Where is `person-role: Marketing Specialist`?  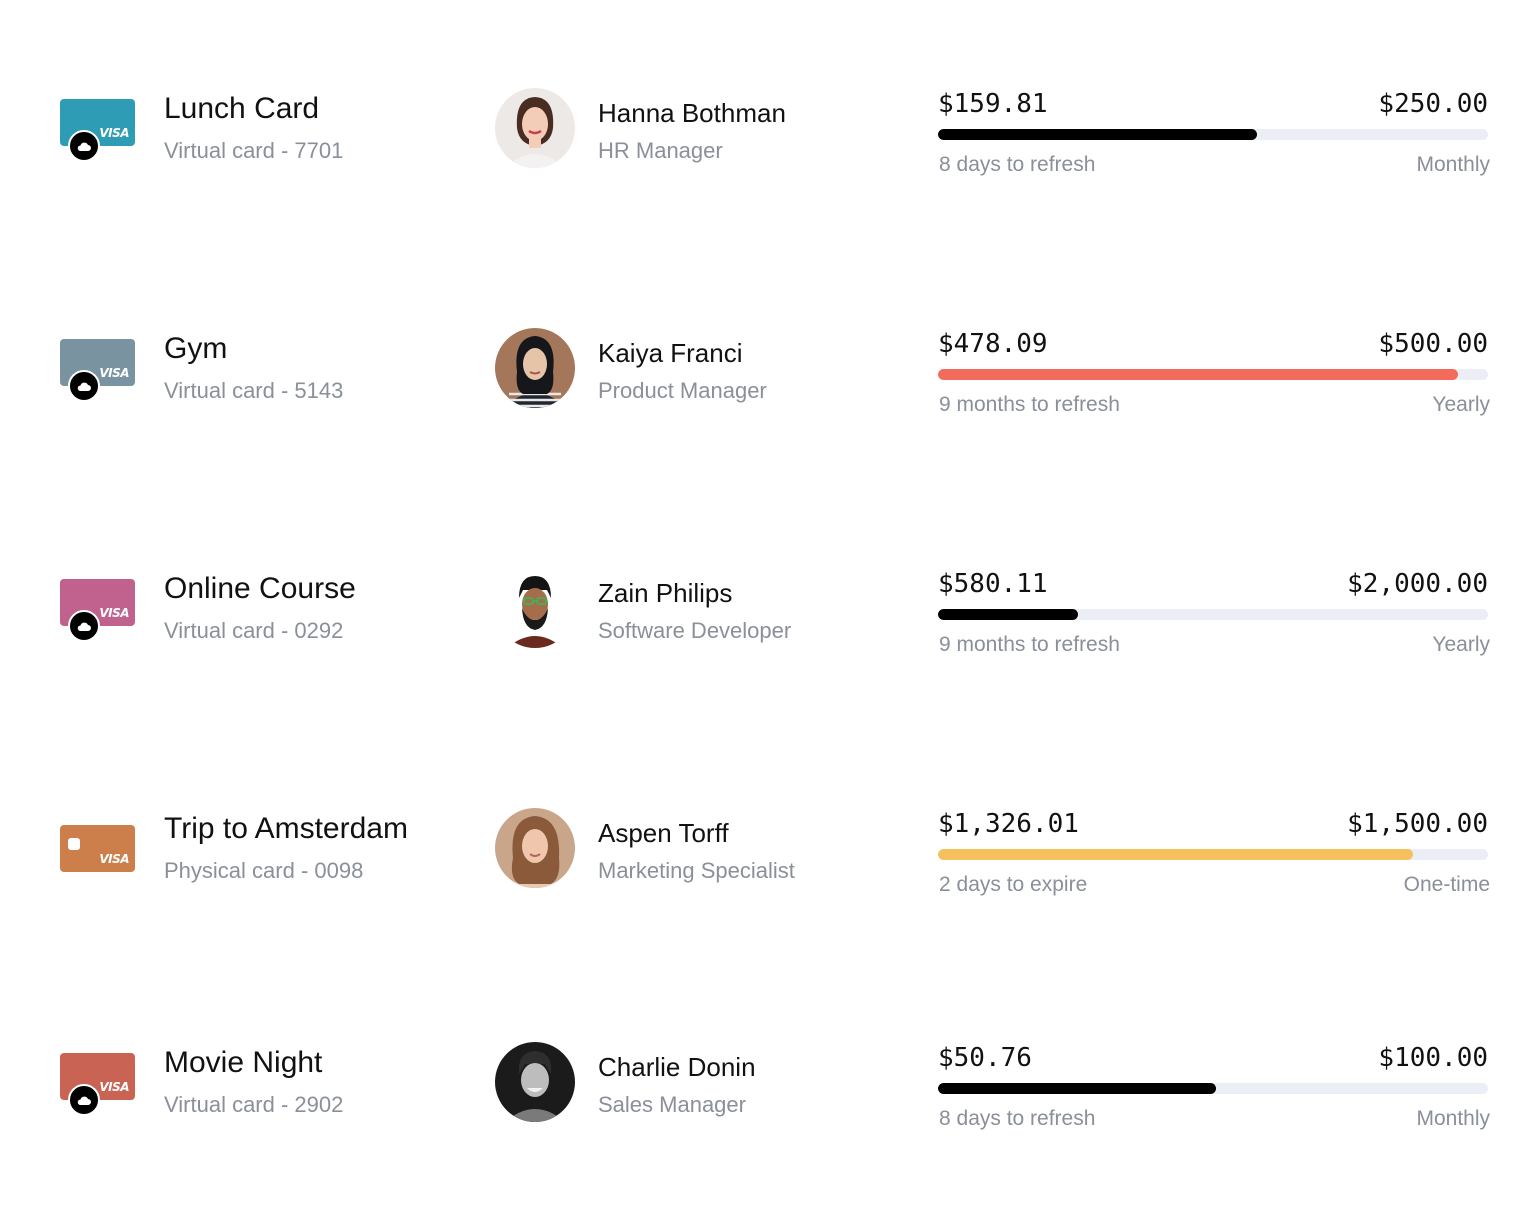 person-role: Marketing Specialist is located at coordinates (696, 870).